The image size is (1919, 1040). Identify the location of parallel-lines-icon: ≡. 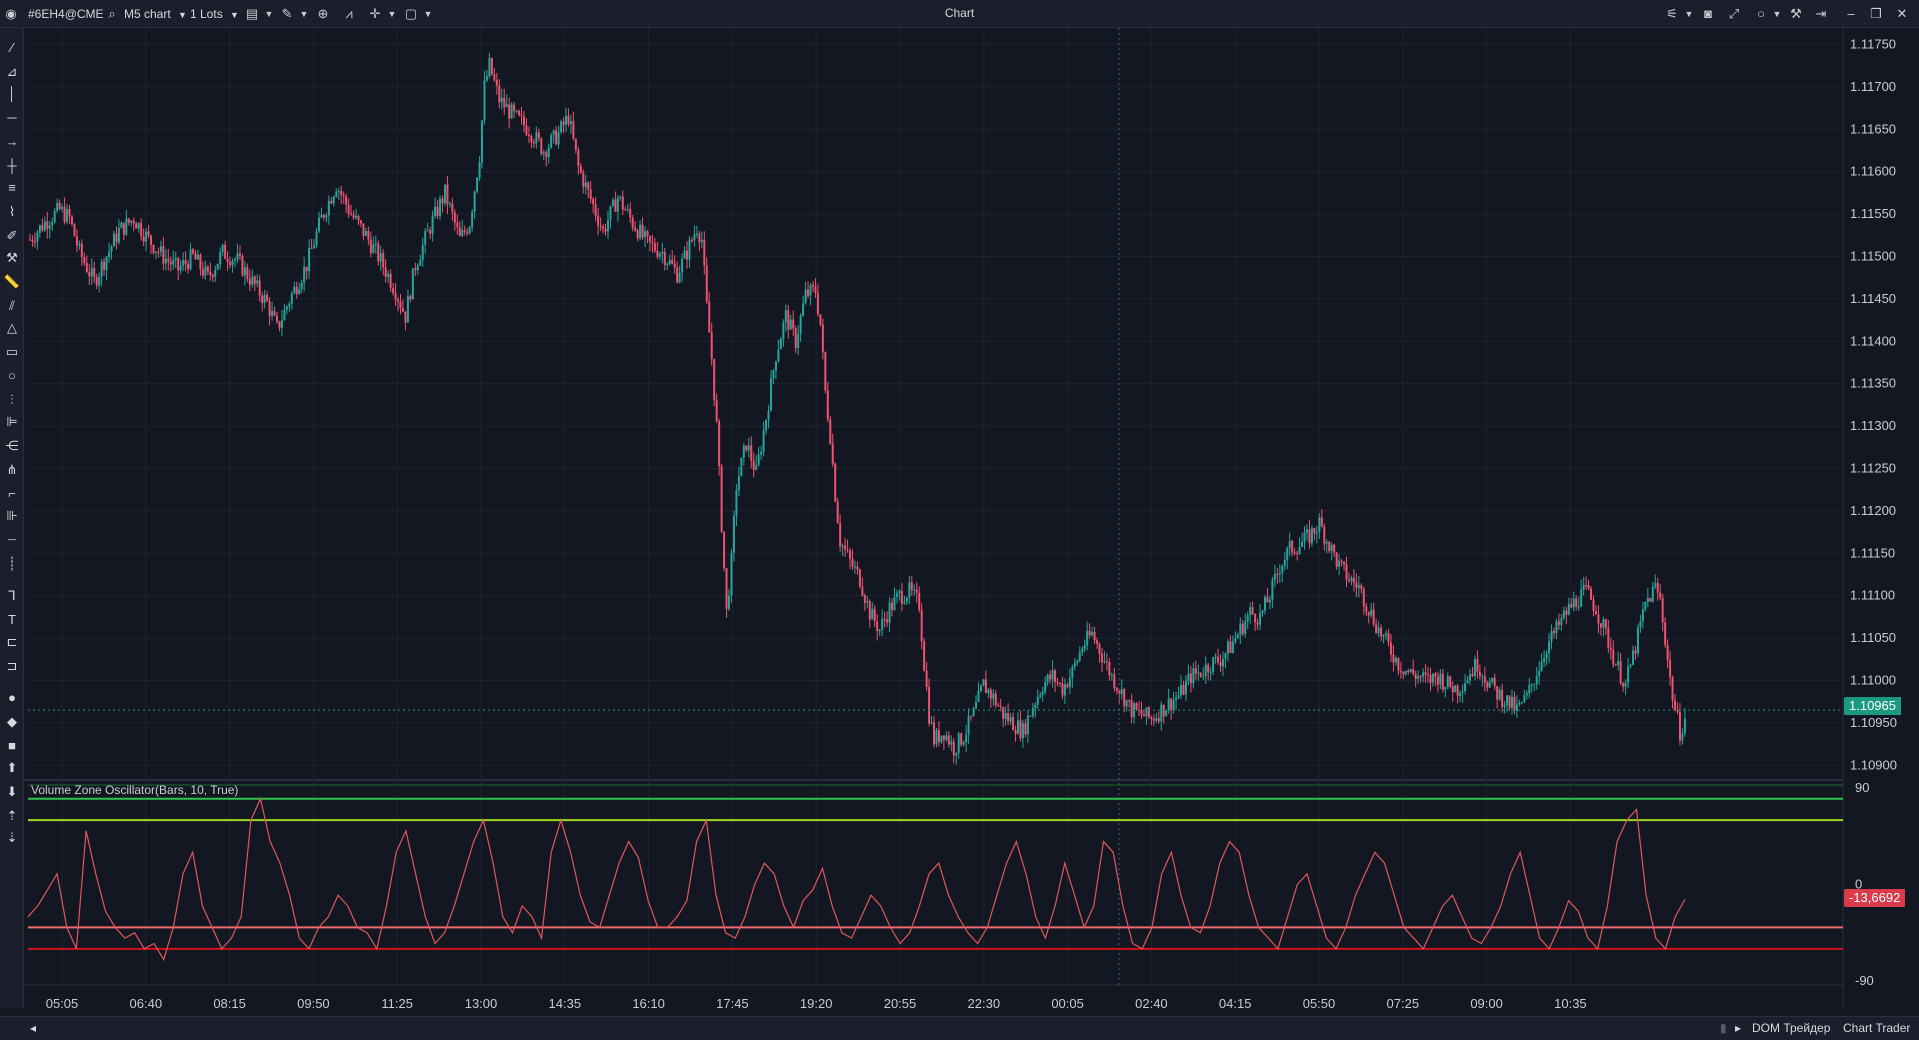
(12, 187).